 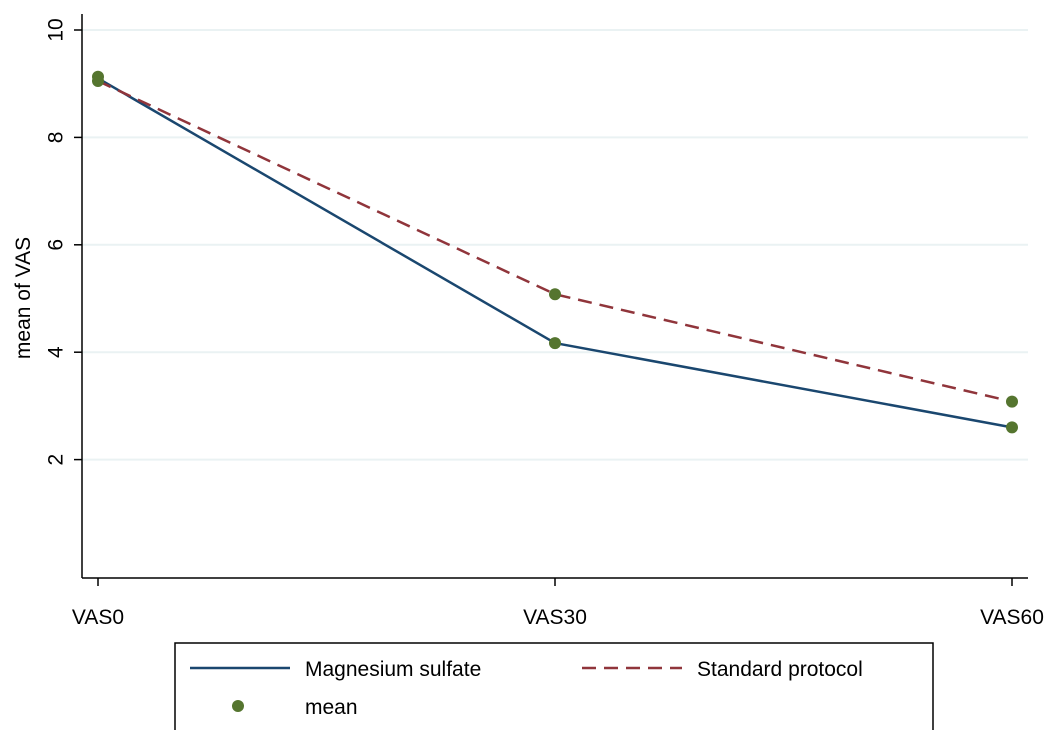 I want to click on y-tick-label: 2, so click(x=55, y=460).